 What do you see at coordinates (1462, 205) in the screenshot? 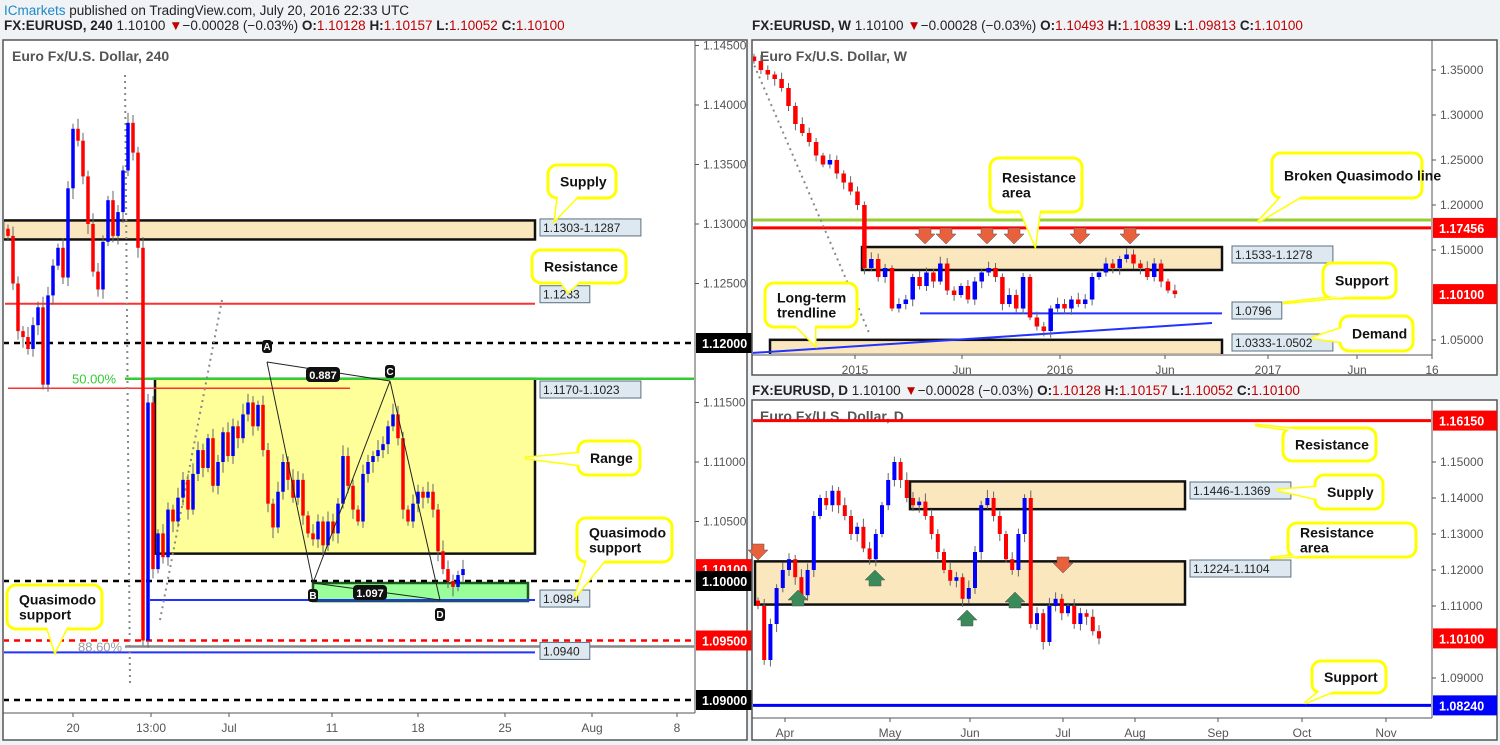
I see `y-tick-label: 1.20000` at bounding box center [1462, 205].